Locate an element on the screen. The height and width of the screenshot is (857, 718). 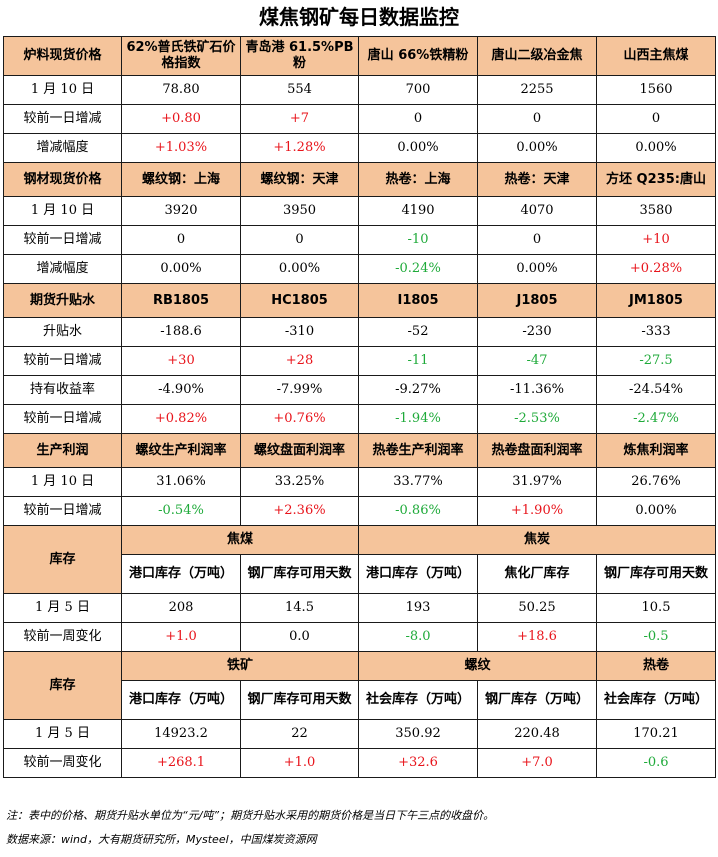
table-row: 持有收益率 -4.90% -7.99% -9.27% -11.36% -24.54% is located at coordinates (359, 390).